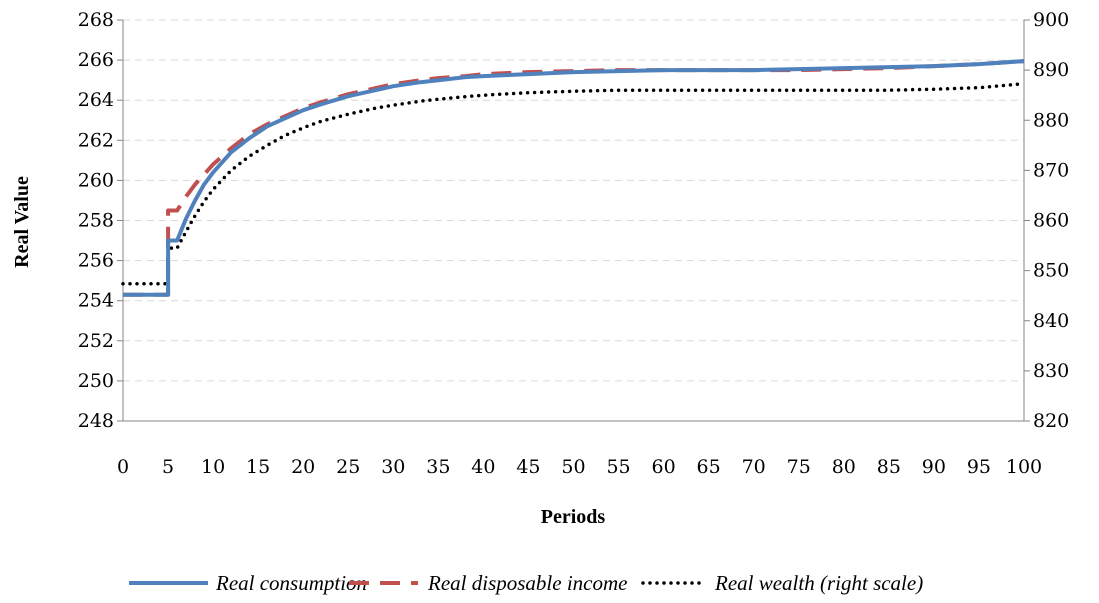 This screenshot has height=603, width=1099. What do you see at coordinates (1024, 467) in the screenshot?
I see `x-tick-label: 100` at bounding box center [1024, 467].